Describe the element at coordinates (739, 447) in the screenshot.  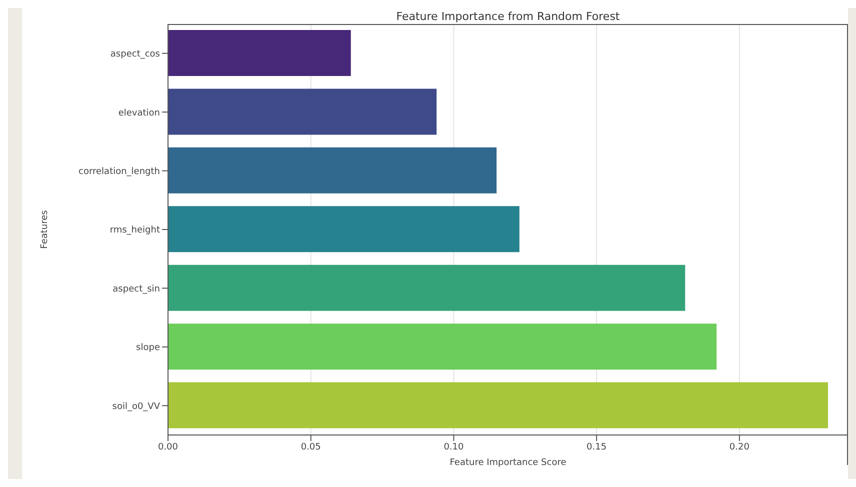
I see `x-tick-label: 0.20` at that location.